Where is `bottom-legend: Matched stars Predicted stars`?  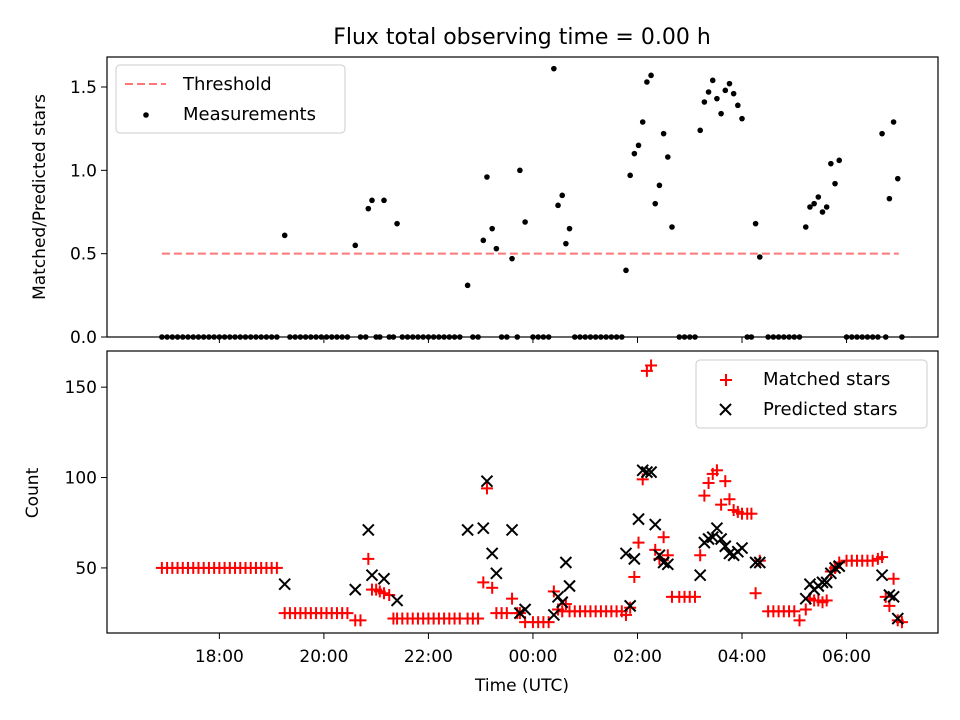
bottom-legend: Matched stars Predicted stars is located at coordinates (811, 394).